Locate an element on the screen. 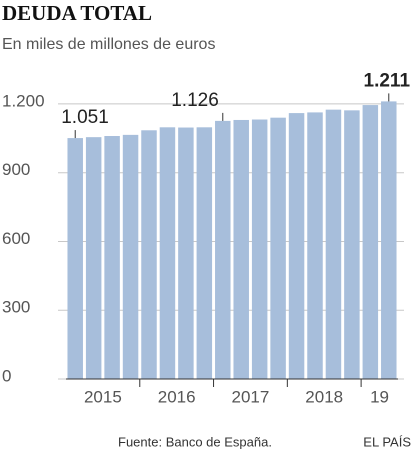 Image resolution: width=414 pixels, height=467 pixels. x-tick-label: 19 is located at coordinates (379, 396).